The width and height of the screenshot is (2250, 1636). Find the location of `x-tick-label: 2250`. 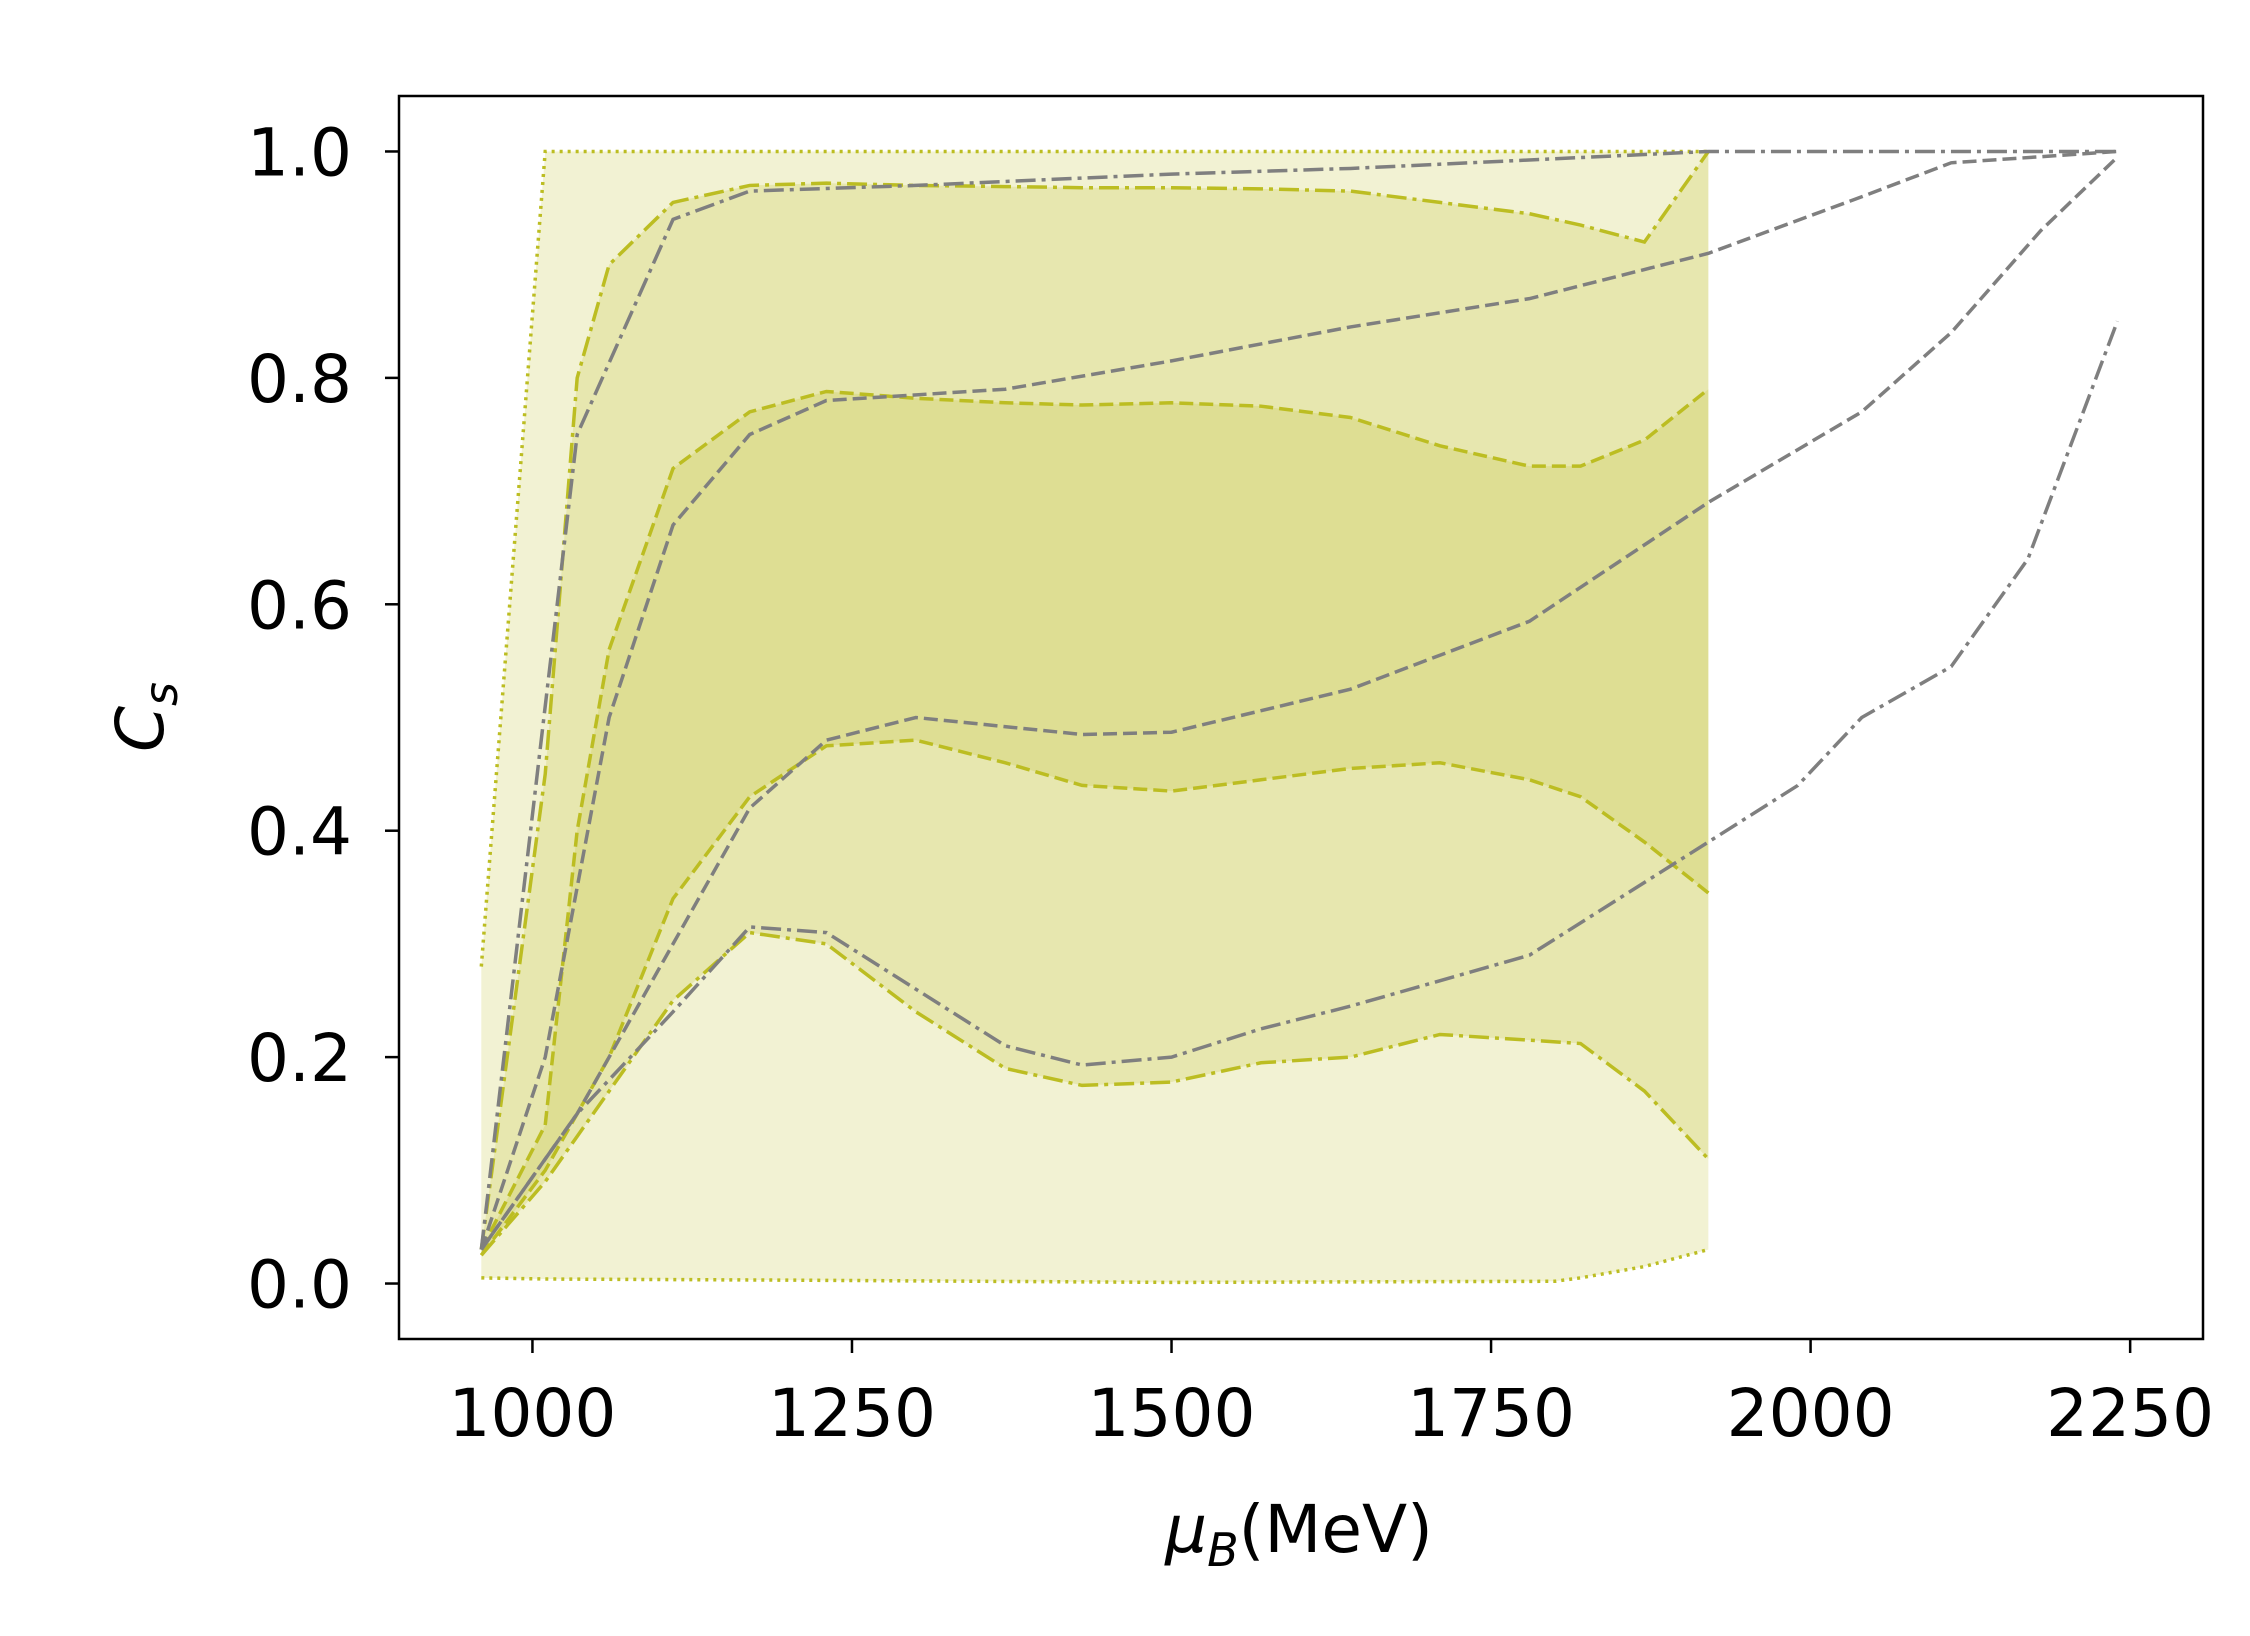

x-tick-label: 2250 is located at coordinates (2130, 1413).